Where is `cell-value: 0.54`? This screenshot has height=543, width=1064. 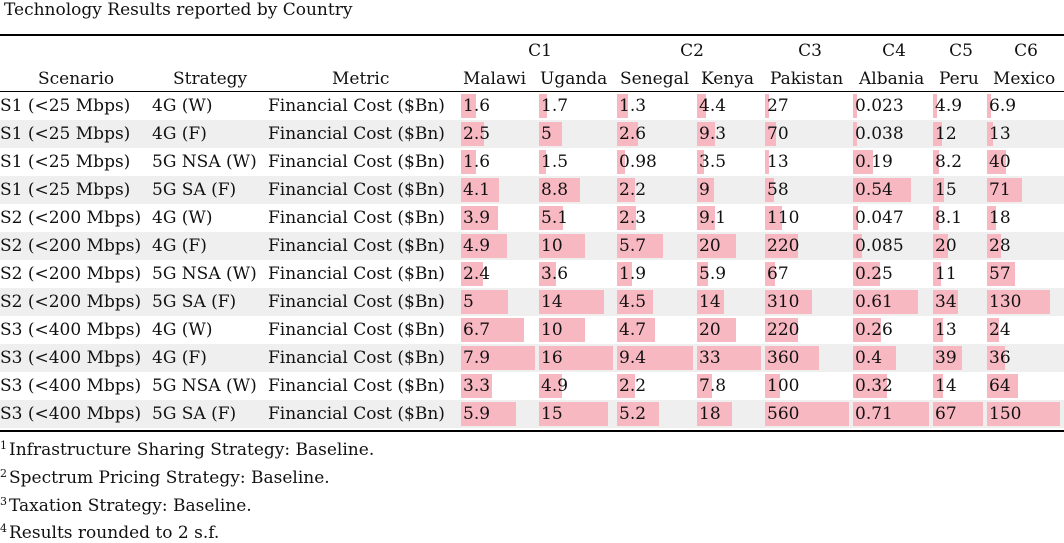 cell-value: 0.54 is located at coordinates (893, 190).